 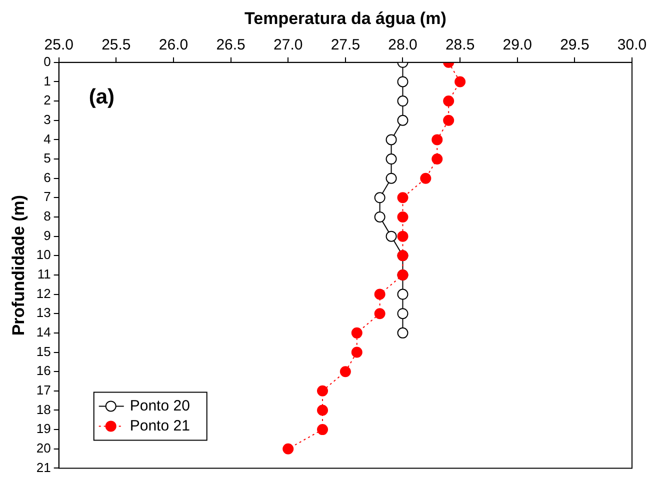 What do you see at coordinates (43, 351) in the screenshot?
I see `y-tick-label: 15` at bounding box center [43, 351].